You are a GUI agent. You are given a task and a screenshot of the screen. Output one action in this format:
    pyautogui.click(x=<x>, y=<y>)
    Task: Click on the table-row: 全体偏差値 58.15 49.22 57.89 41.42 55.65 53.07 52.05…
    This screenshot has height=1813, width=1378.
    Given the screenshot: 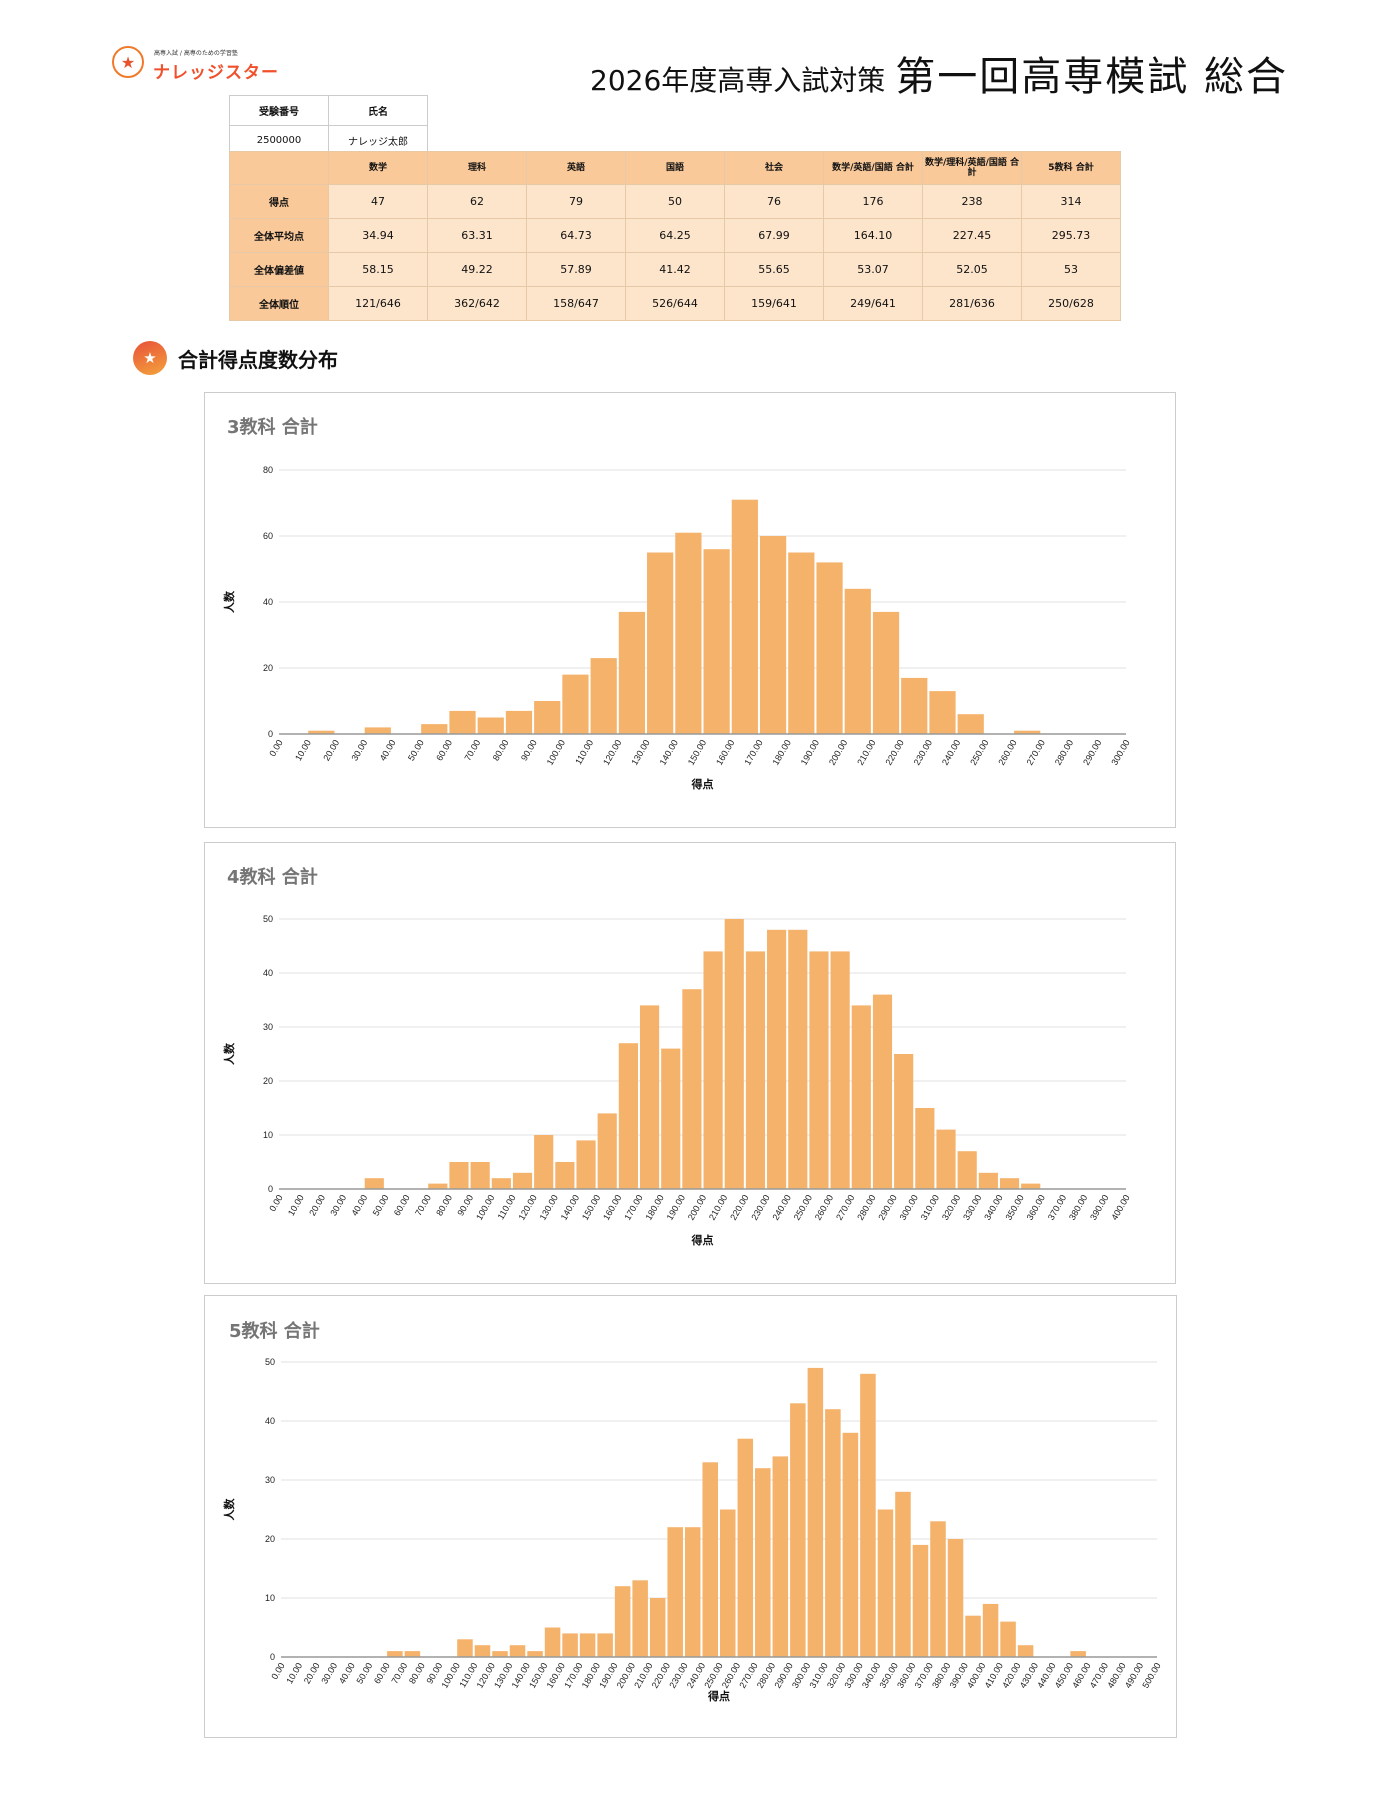 What is the action you would take?
    pyautogui.click(x=675, y=269)
    